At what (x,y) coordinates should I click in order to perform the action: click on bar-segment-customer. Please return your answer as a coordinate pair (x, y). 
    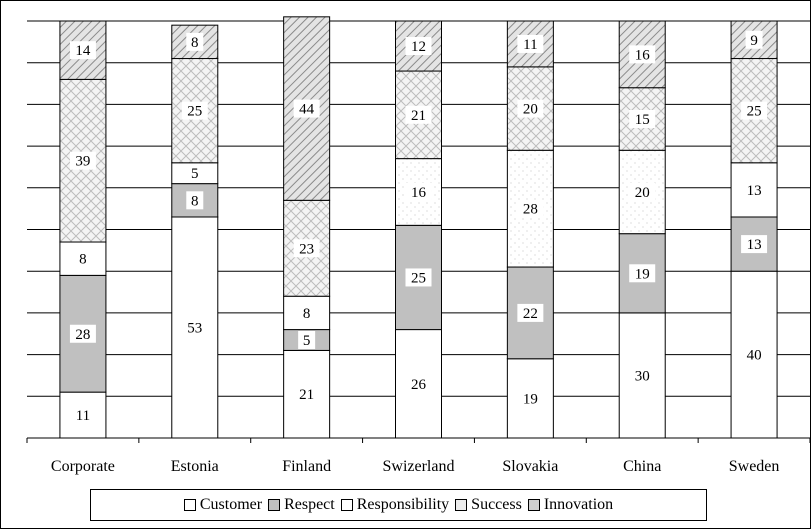
    Looking at the image, I should click on (754, 354).